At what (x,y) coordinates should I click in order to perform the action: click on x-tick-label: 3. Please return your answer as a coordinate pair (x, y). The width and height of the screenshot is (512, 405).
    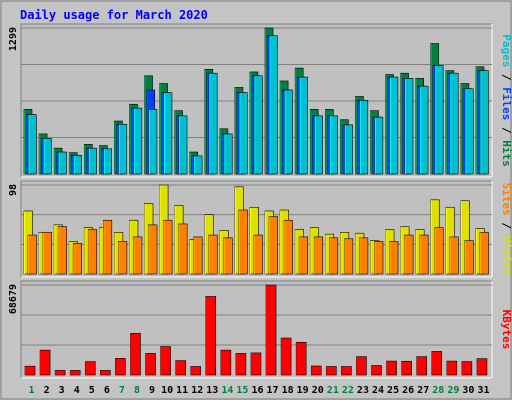
    Looking at the image, I should click on (62, 390).